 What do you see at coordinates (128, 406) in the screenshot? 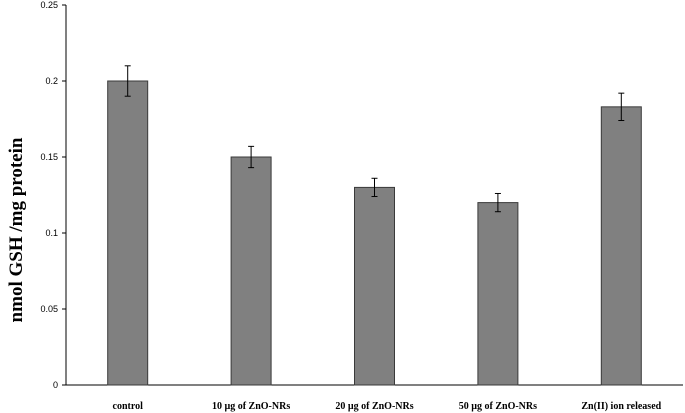
I see `x-tick-label: control` at bounding box center [128, 406].